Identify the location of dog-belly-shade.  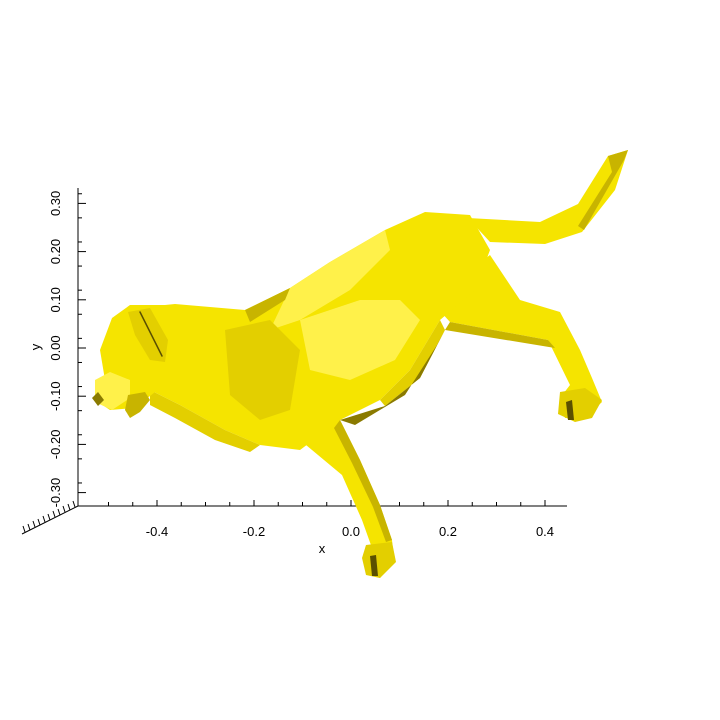
(412, 363).